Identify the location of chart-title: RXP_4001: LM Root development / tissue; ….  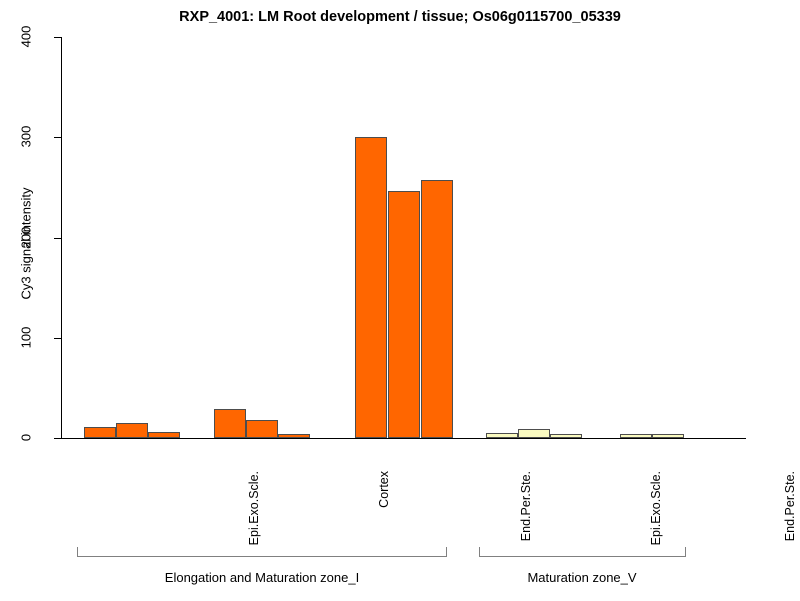
(400, 17).